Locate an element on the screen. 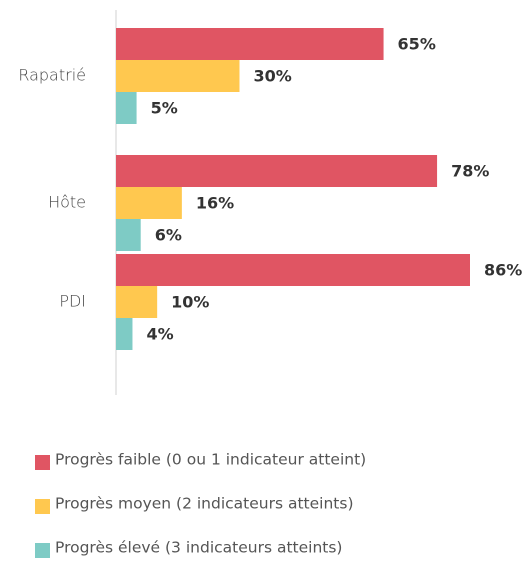 The width and height of the screenshot is (531, 562). value-label: 6% is located at coordinates (168, 235).